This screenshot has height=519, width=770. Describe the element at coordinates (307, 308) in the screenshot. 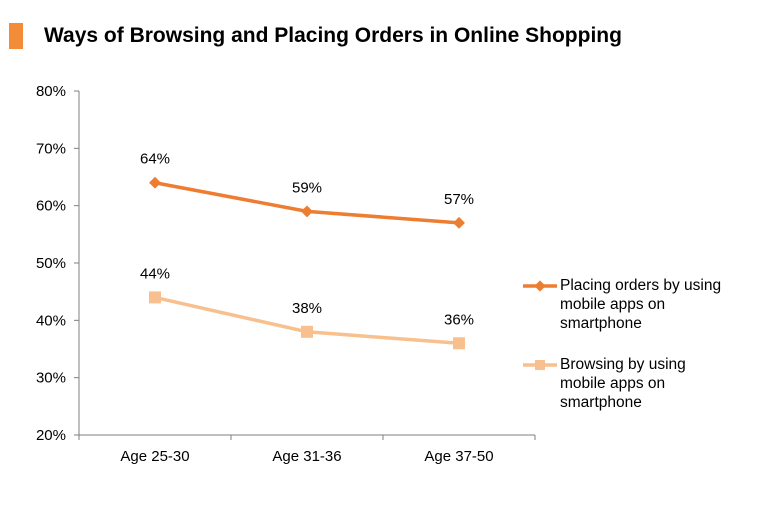

I see `data-label: 38%` at that location.